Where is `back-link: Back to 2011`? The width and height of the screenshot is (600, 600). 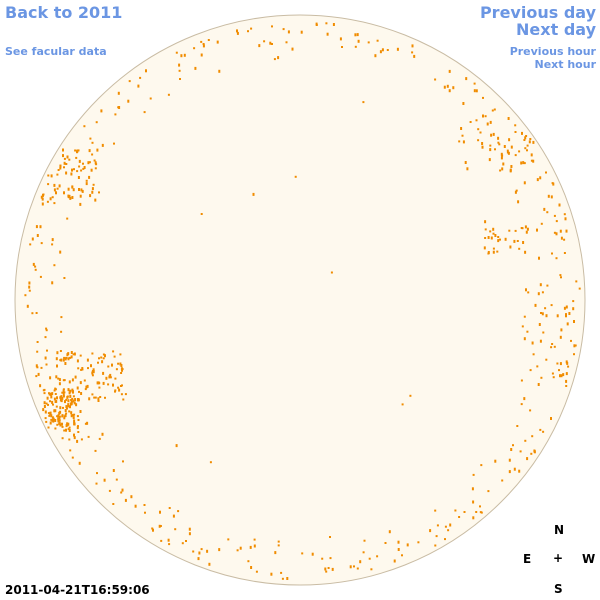 back-link: Back to 2011 is located at coordinates (64, 12).